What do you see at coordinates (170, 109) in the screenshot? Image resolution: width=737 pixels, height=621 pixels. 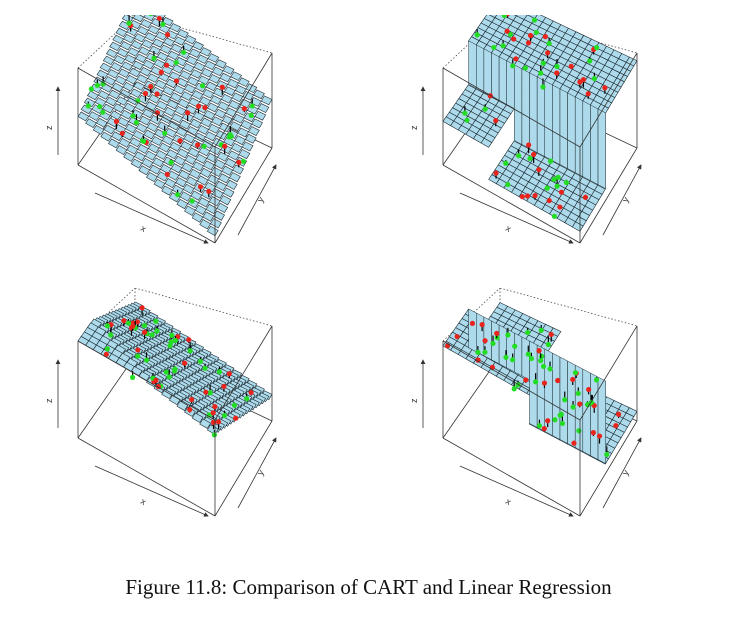 I see `data-points` at bounding box center [170, 109].